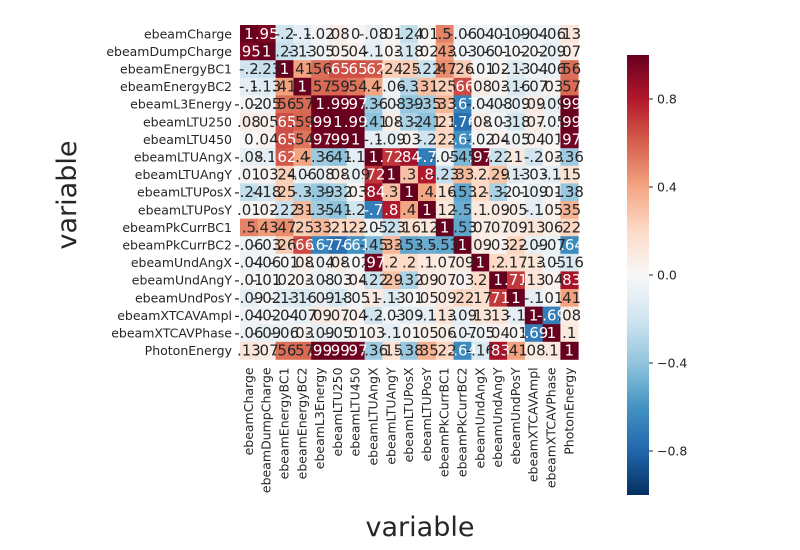  Describe the element at coordinates (427, 192) in the screenshot. I see `cell-annotation: .4` at that location.